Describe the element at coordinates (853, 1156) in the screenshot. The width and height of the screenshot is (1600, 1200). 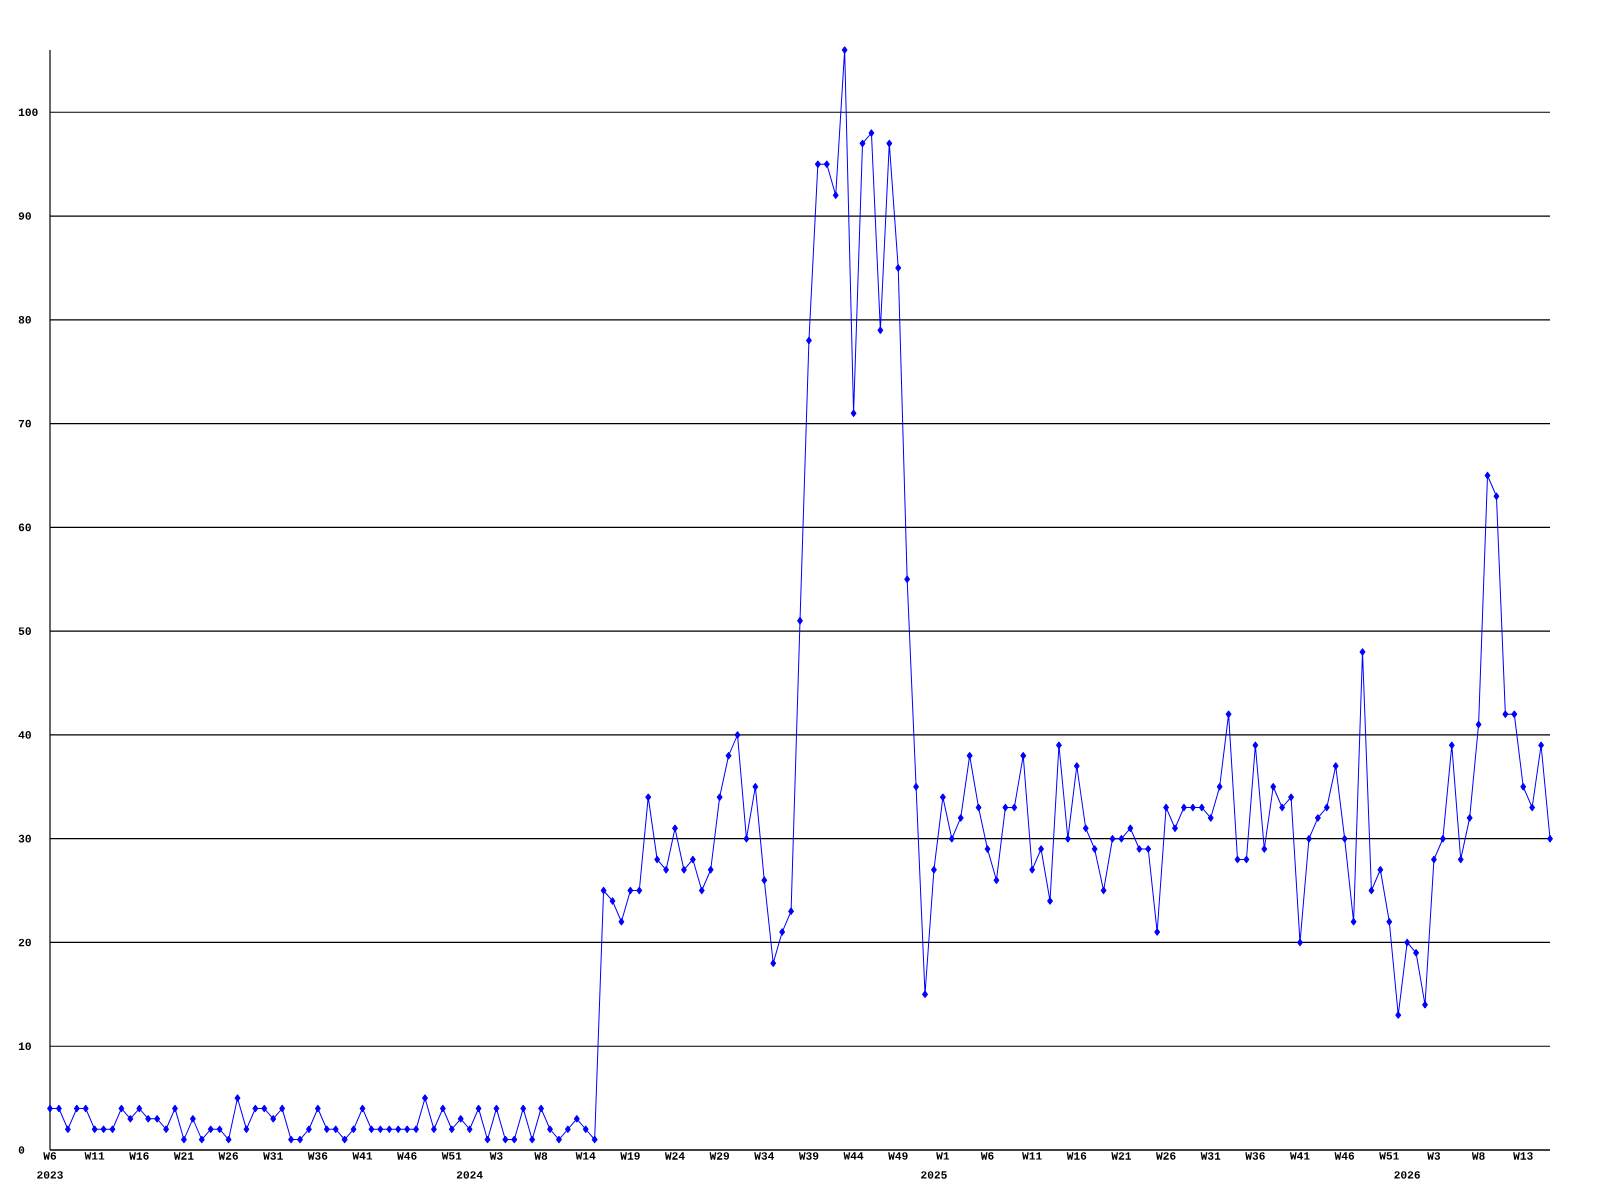
I see `x-tick-label: W44` at that location.